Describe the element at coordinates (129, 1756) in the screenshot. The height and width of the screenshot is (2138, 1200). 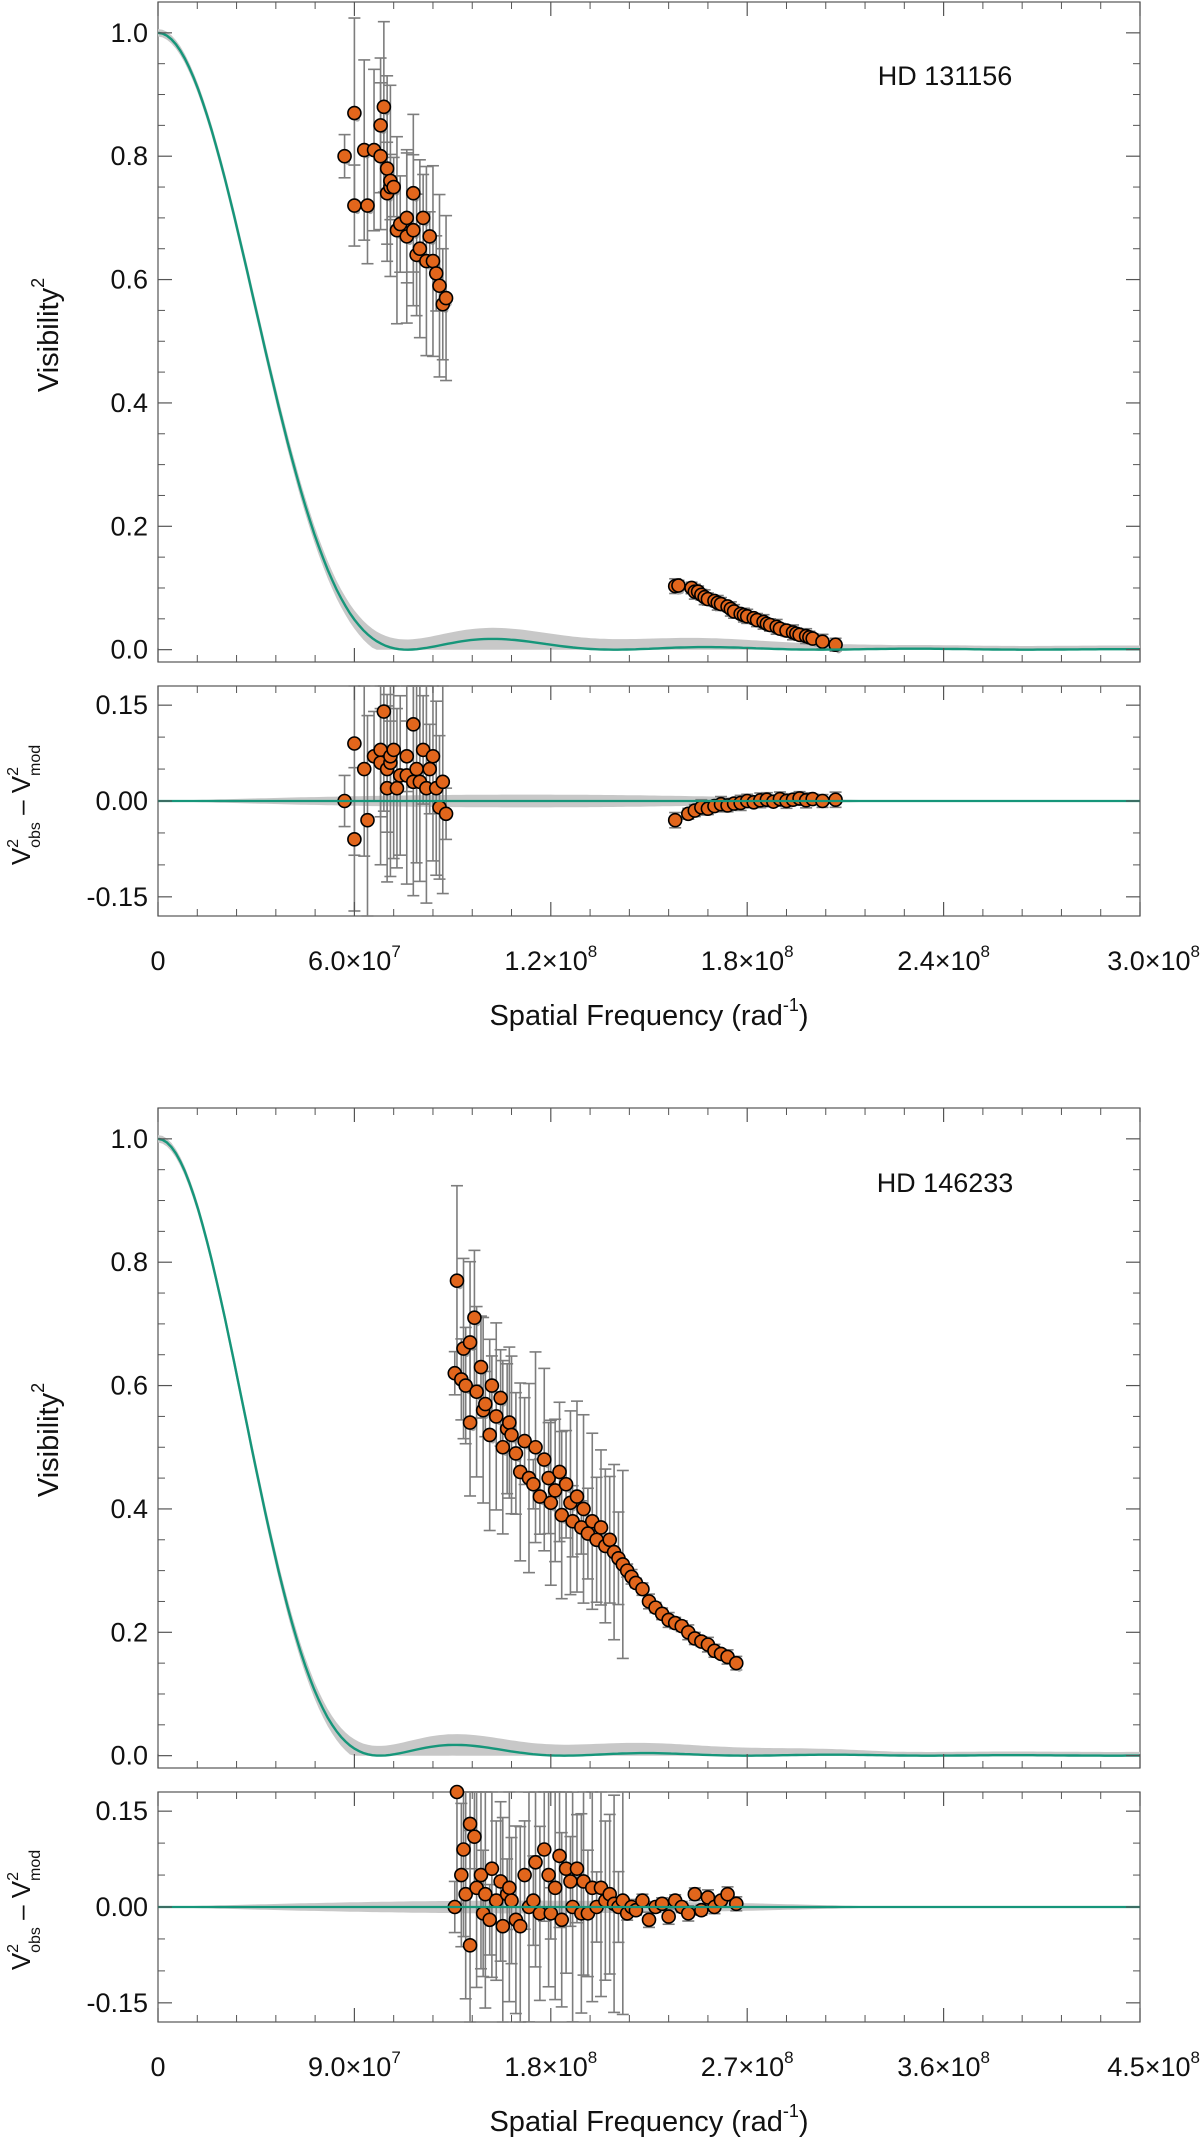
I see `y-tick-label: 0.0` at that location.